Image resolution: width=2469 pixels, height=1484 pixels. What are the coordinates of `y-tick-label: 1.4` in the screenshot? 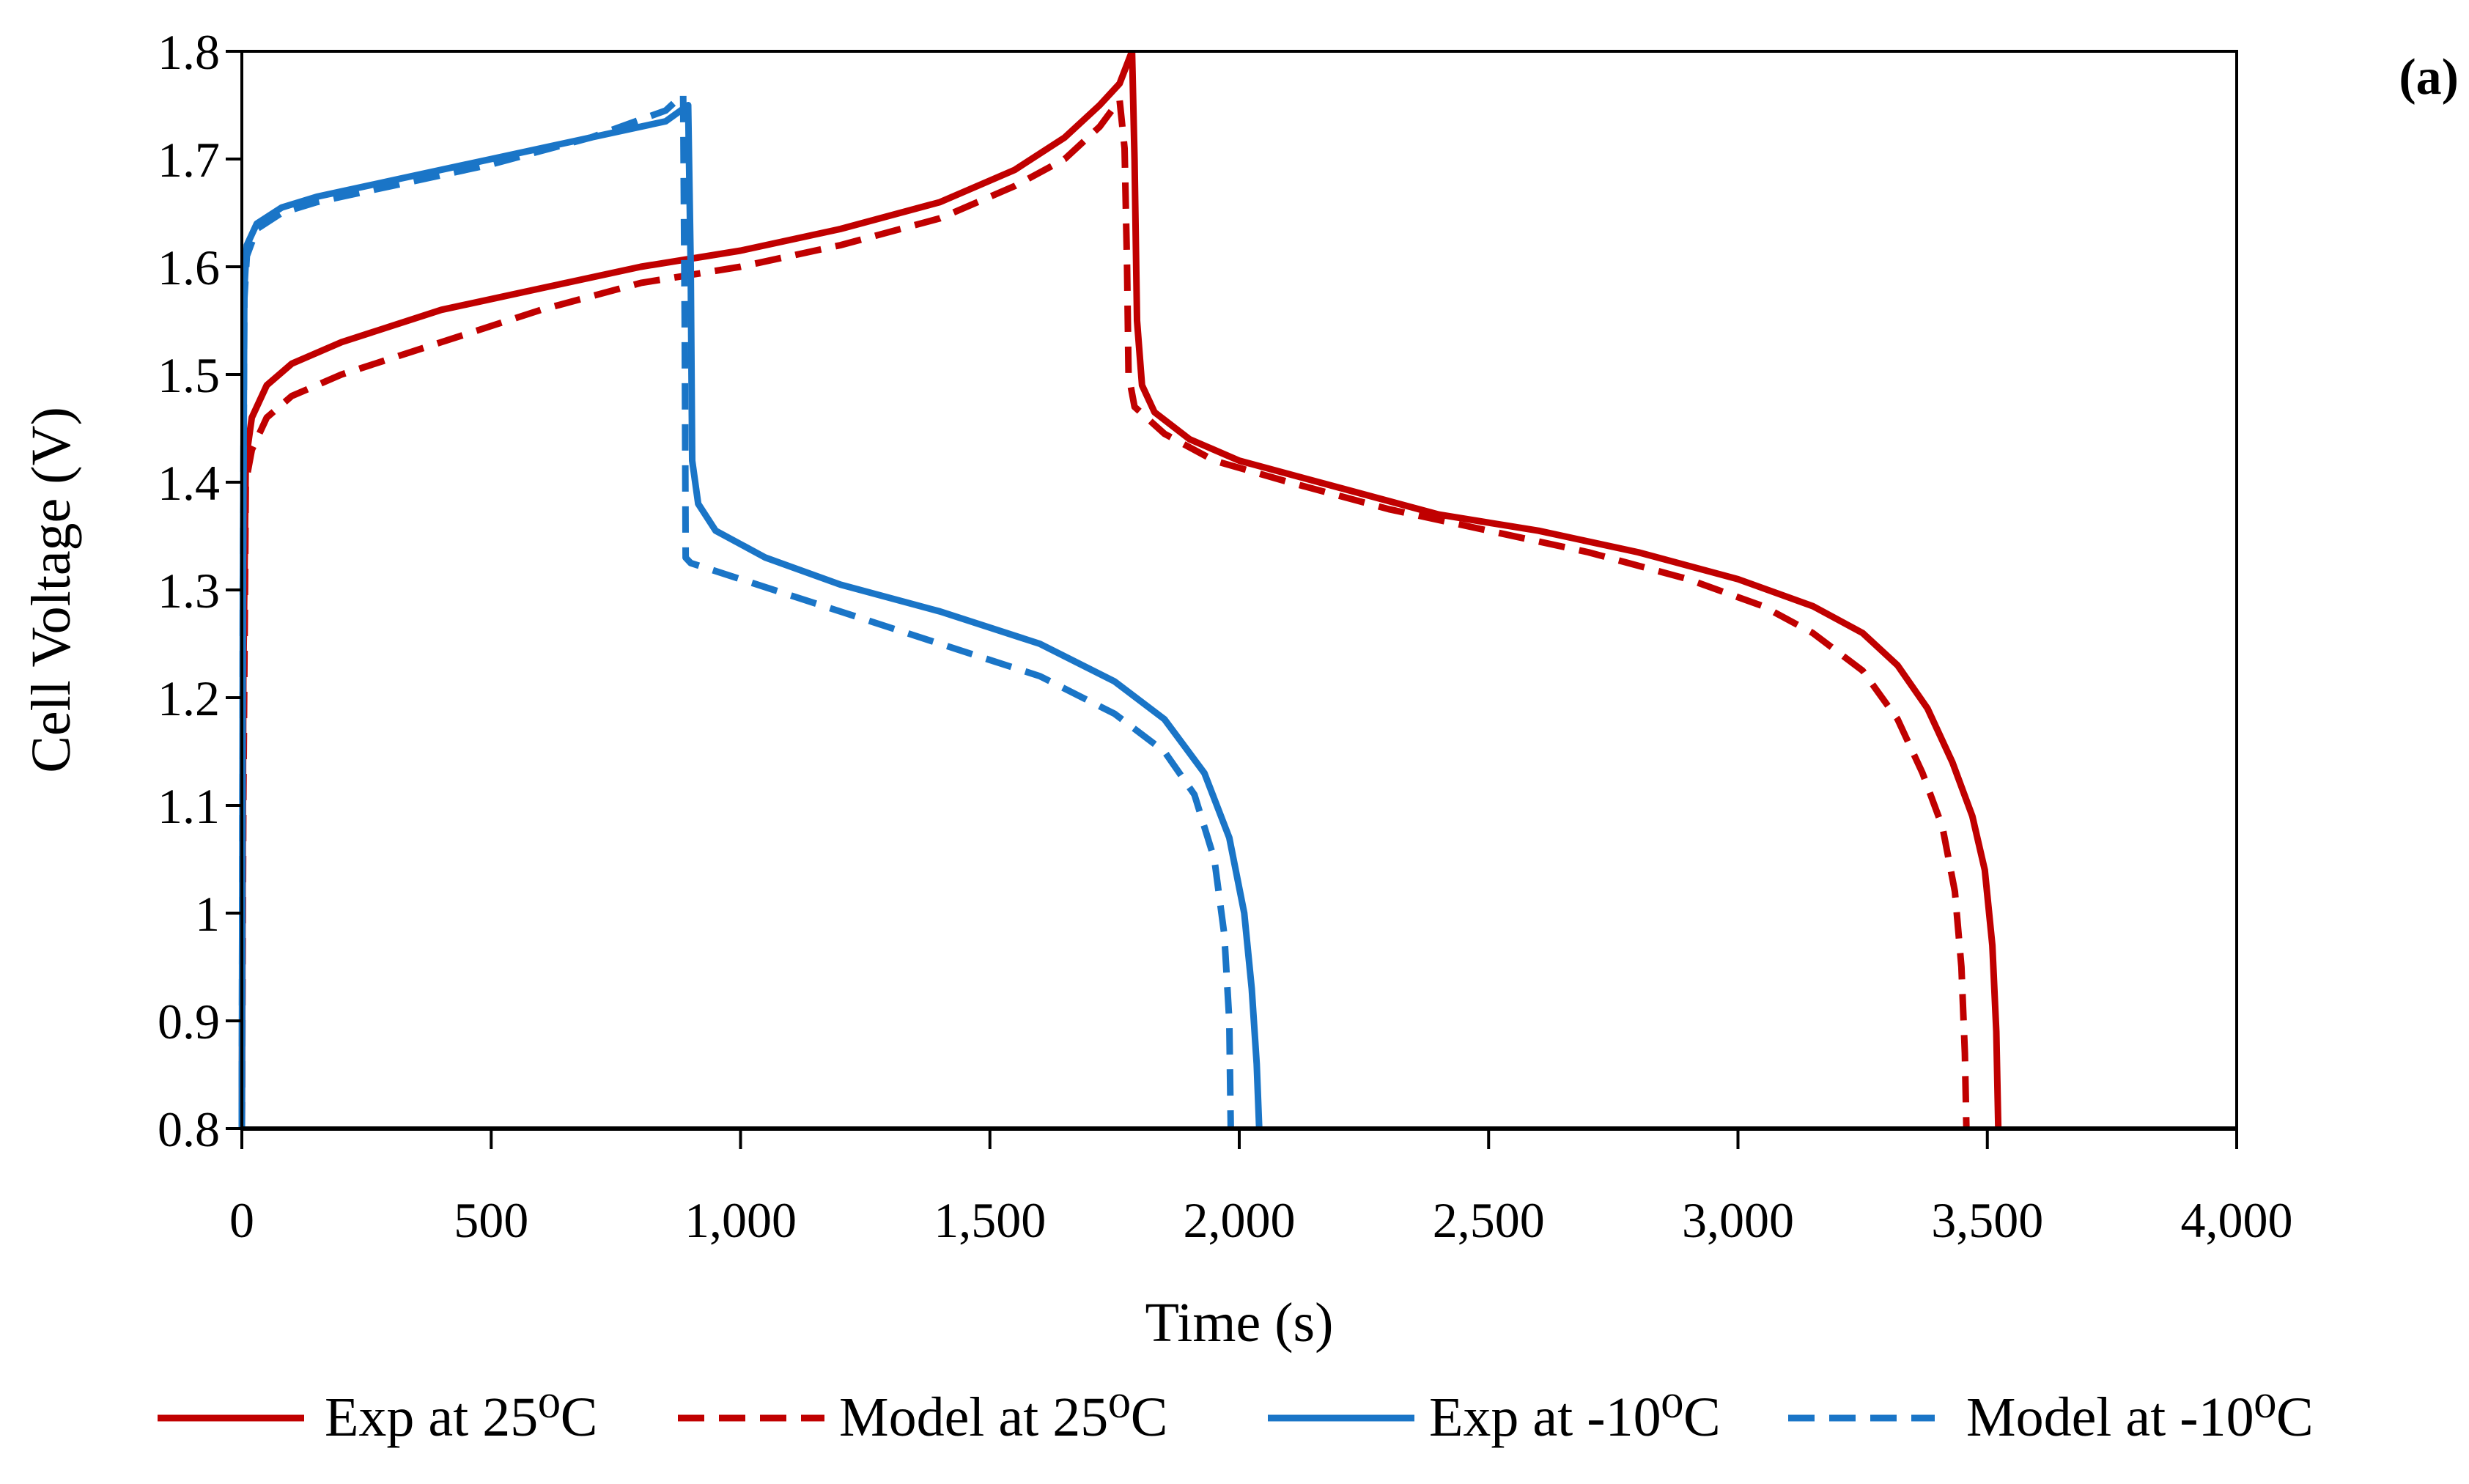 It's located at (189, 483).